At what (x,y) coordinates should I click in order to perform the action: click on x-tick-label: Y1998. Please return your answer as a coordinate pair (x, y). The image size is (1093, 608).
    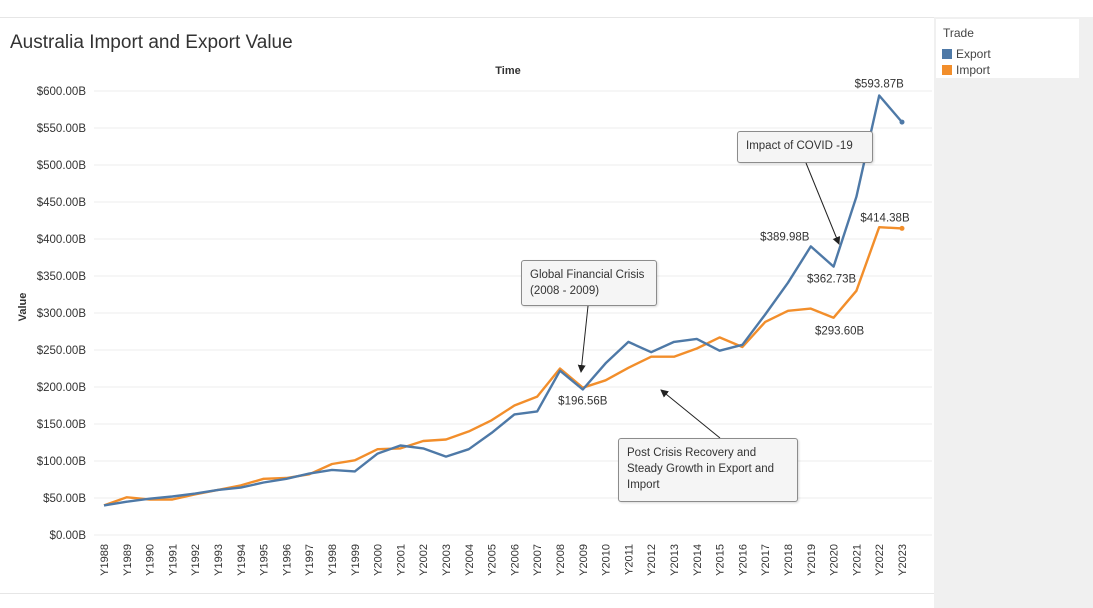
    Looking at the image, I should click on (333, 560).